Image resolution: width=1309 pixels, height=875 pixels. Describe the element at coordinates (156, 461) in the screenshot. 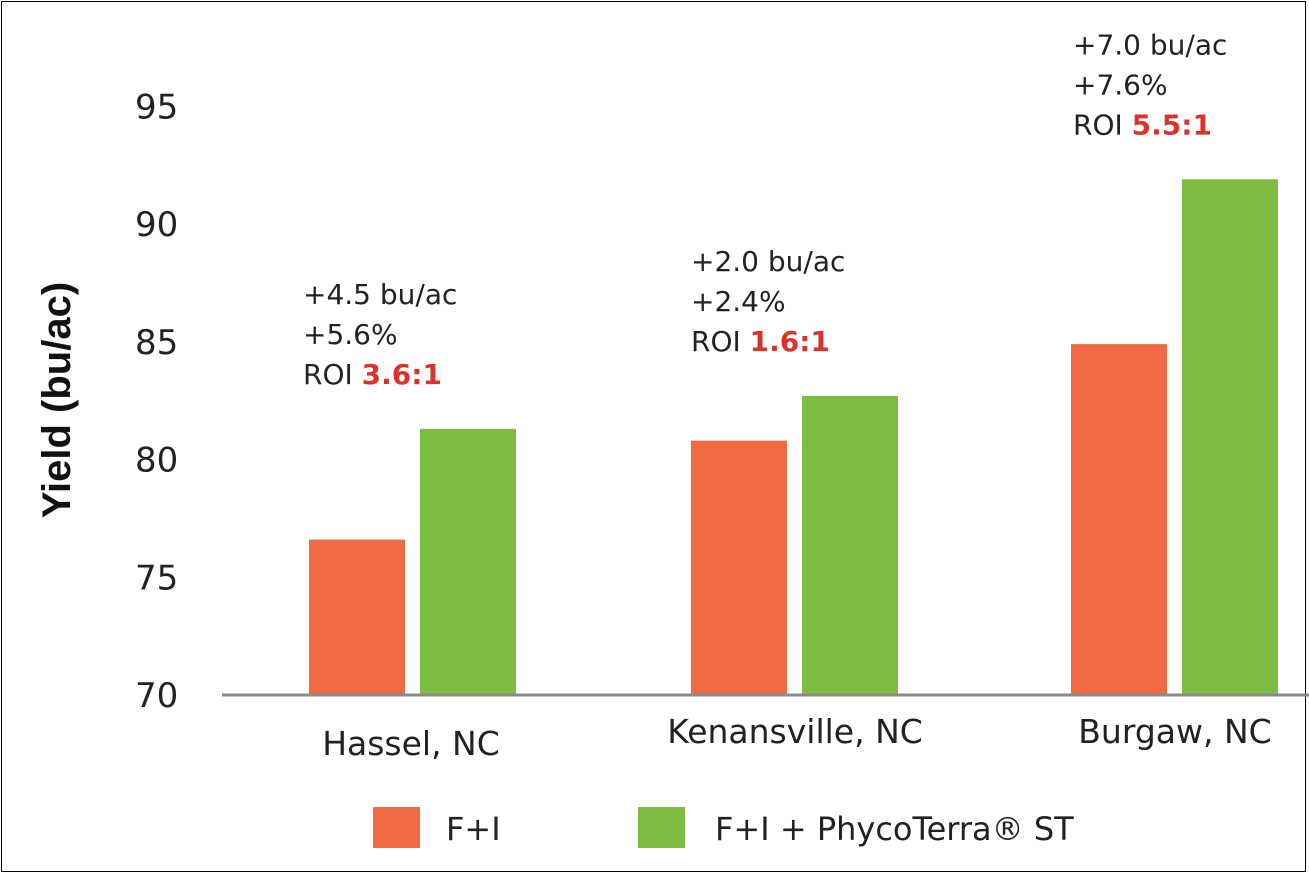

I see `y-tick-label: 80` at that location.